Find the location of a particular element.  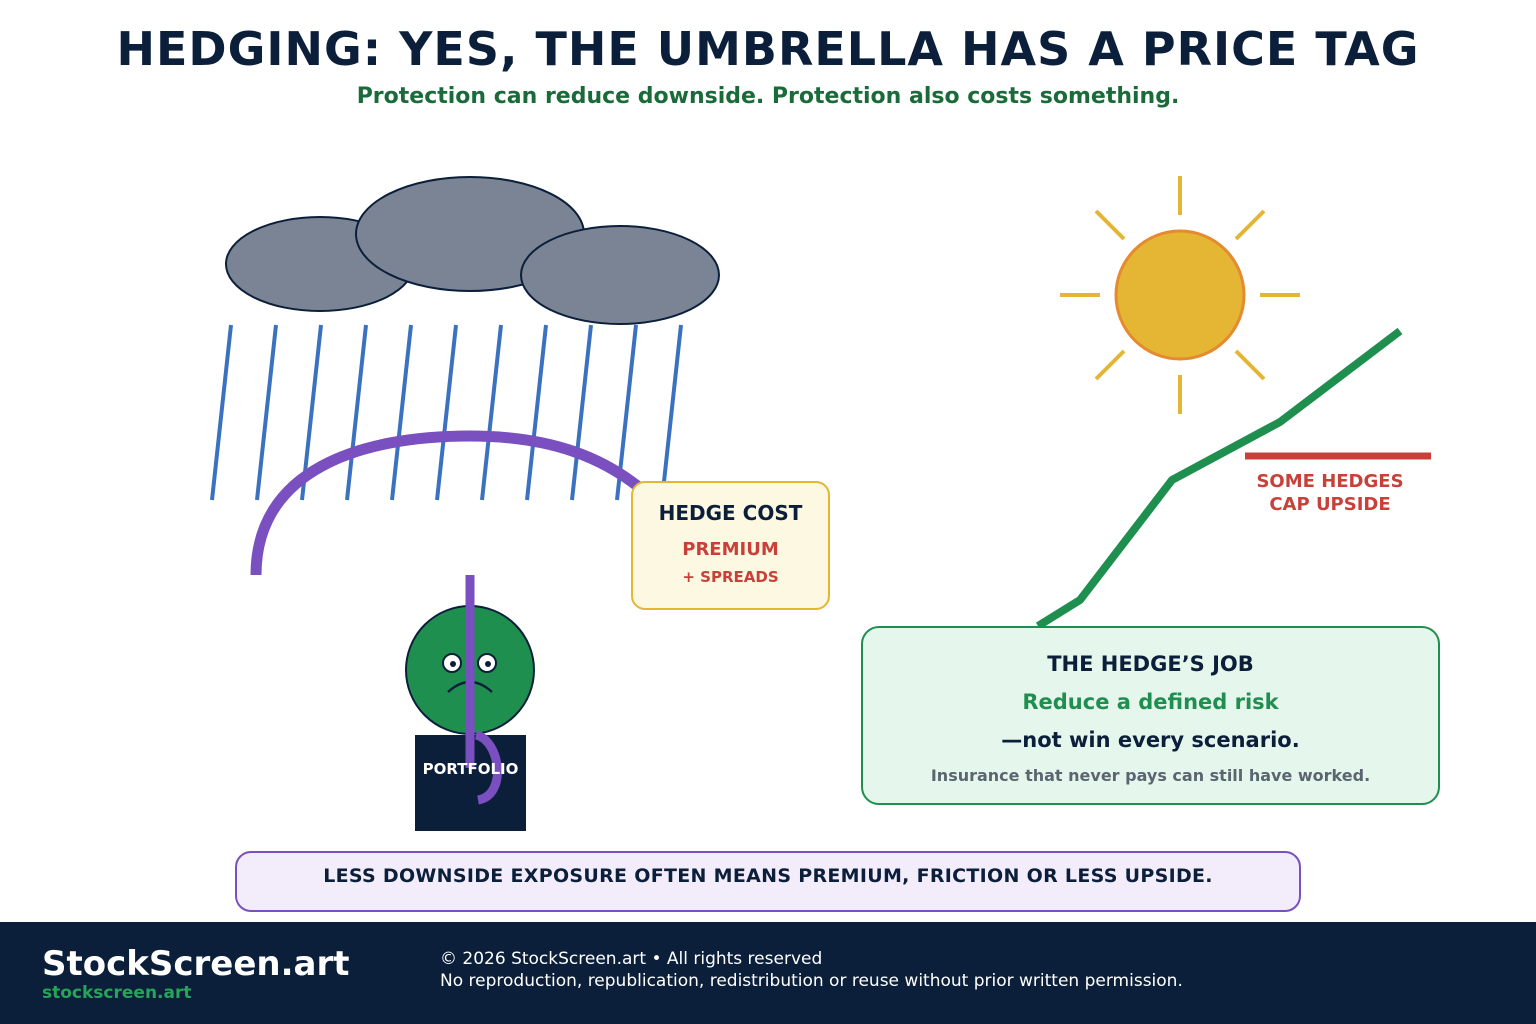

hedge-cost-spreads: + SPREADS is located at coordinates (730, 577).